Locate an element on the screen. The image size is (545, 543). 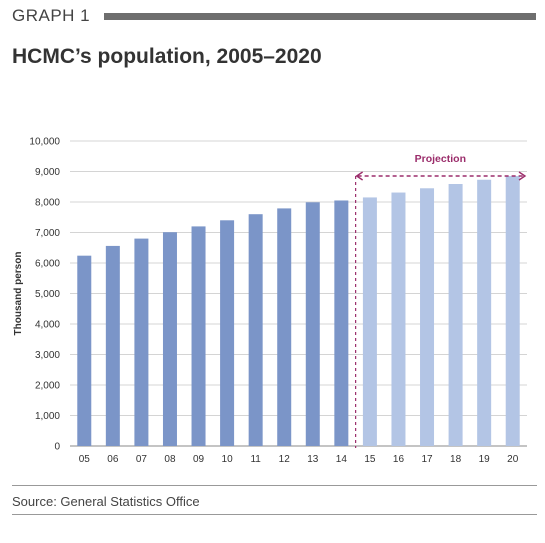
y-tick-label: 10,000 is located at coordinates (44, 142).